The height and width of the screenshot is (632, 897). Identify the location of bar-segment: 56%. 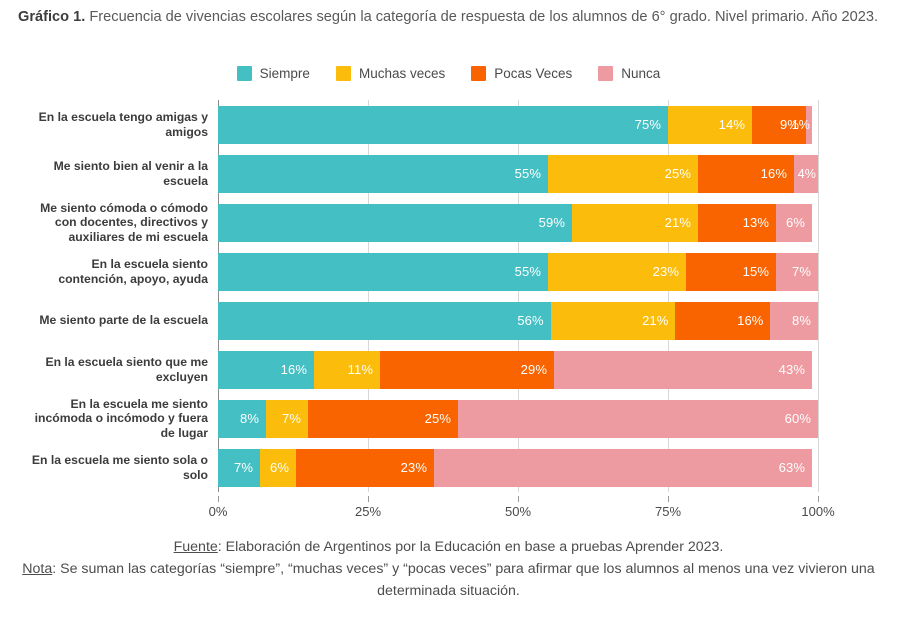
(384, 320).